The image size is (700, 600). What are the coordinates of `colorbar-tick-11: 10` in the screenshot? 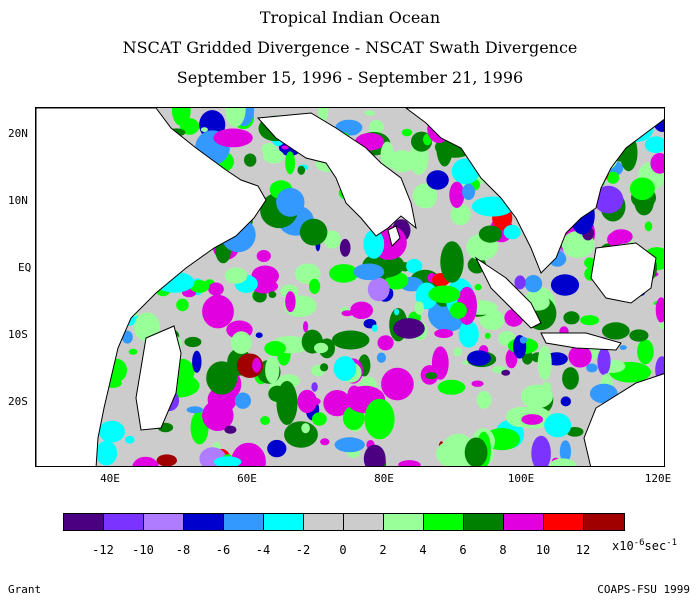 It's located at (543, 550).